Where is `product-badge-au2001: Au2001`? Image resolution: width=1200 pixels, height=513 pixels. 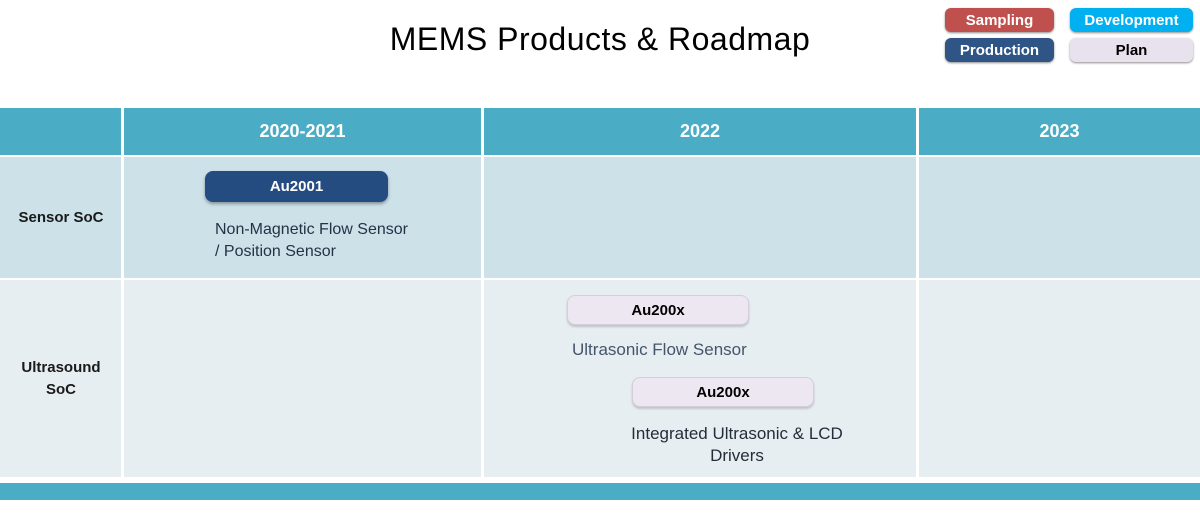 product-badge-au2001: Au2001 is located at coordinates (296, 186).